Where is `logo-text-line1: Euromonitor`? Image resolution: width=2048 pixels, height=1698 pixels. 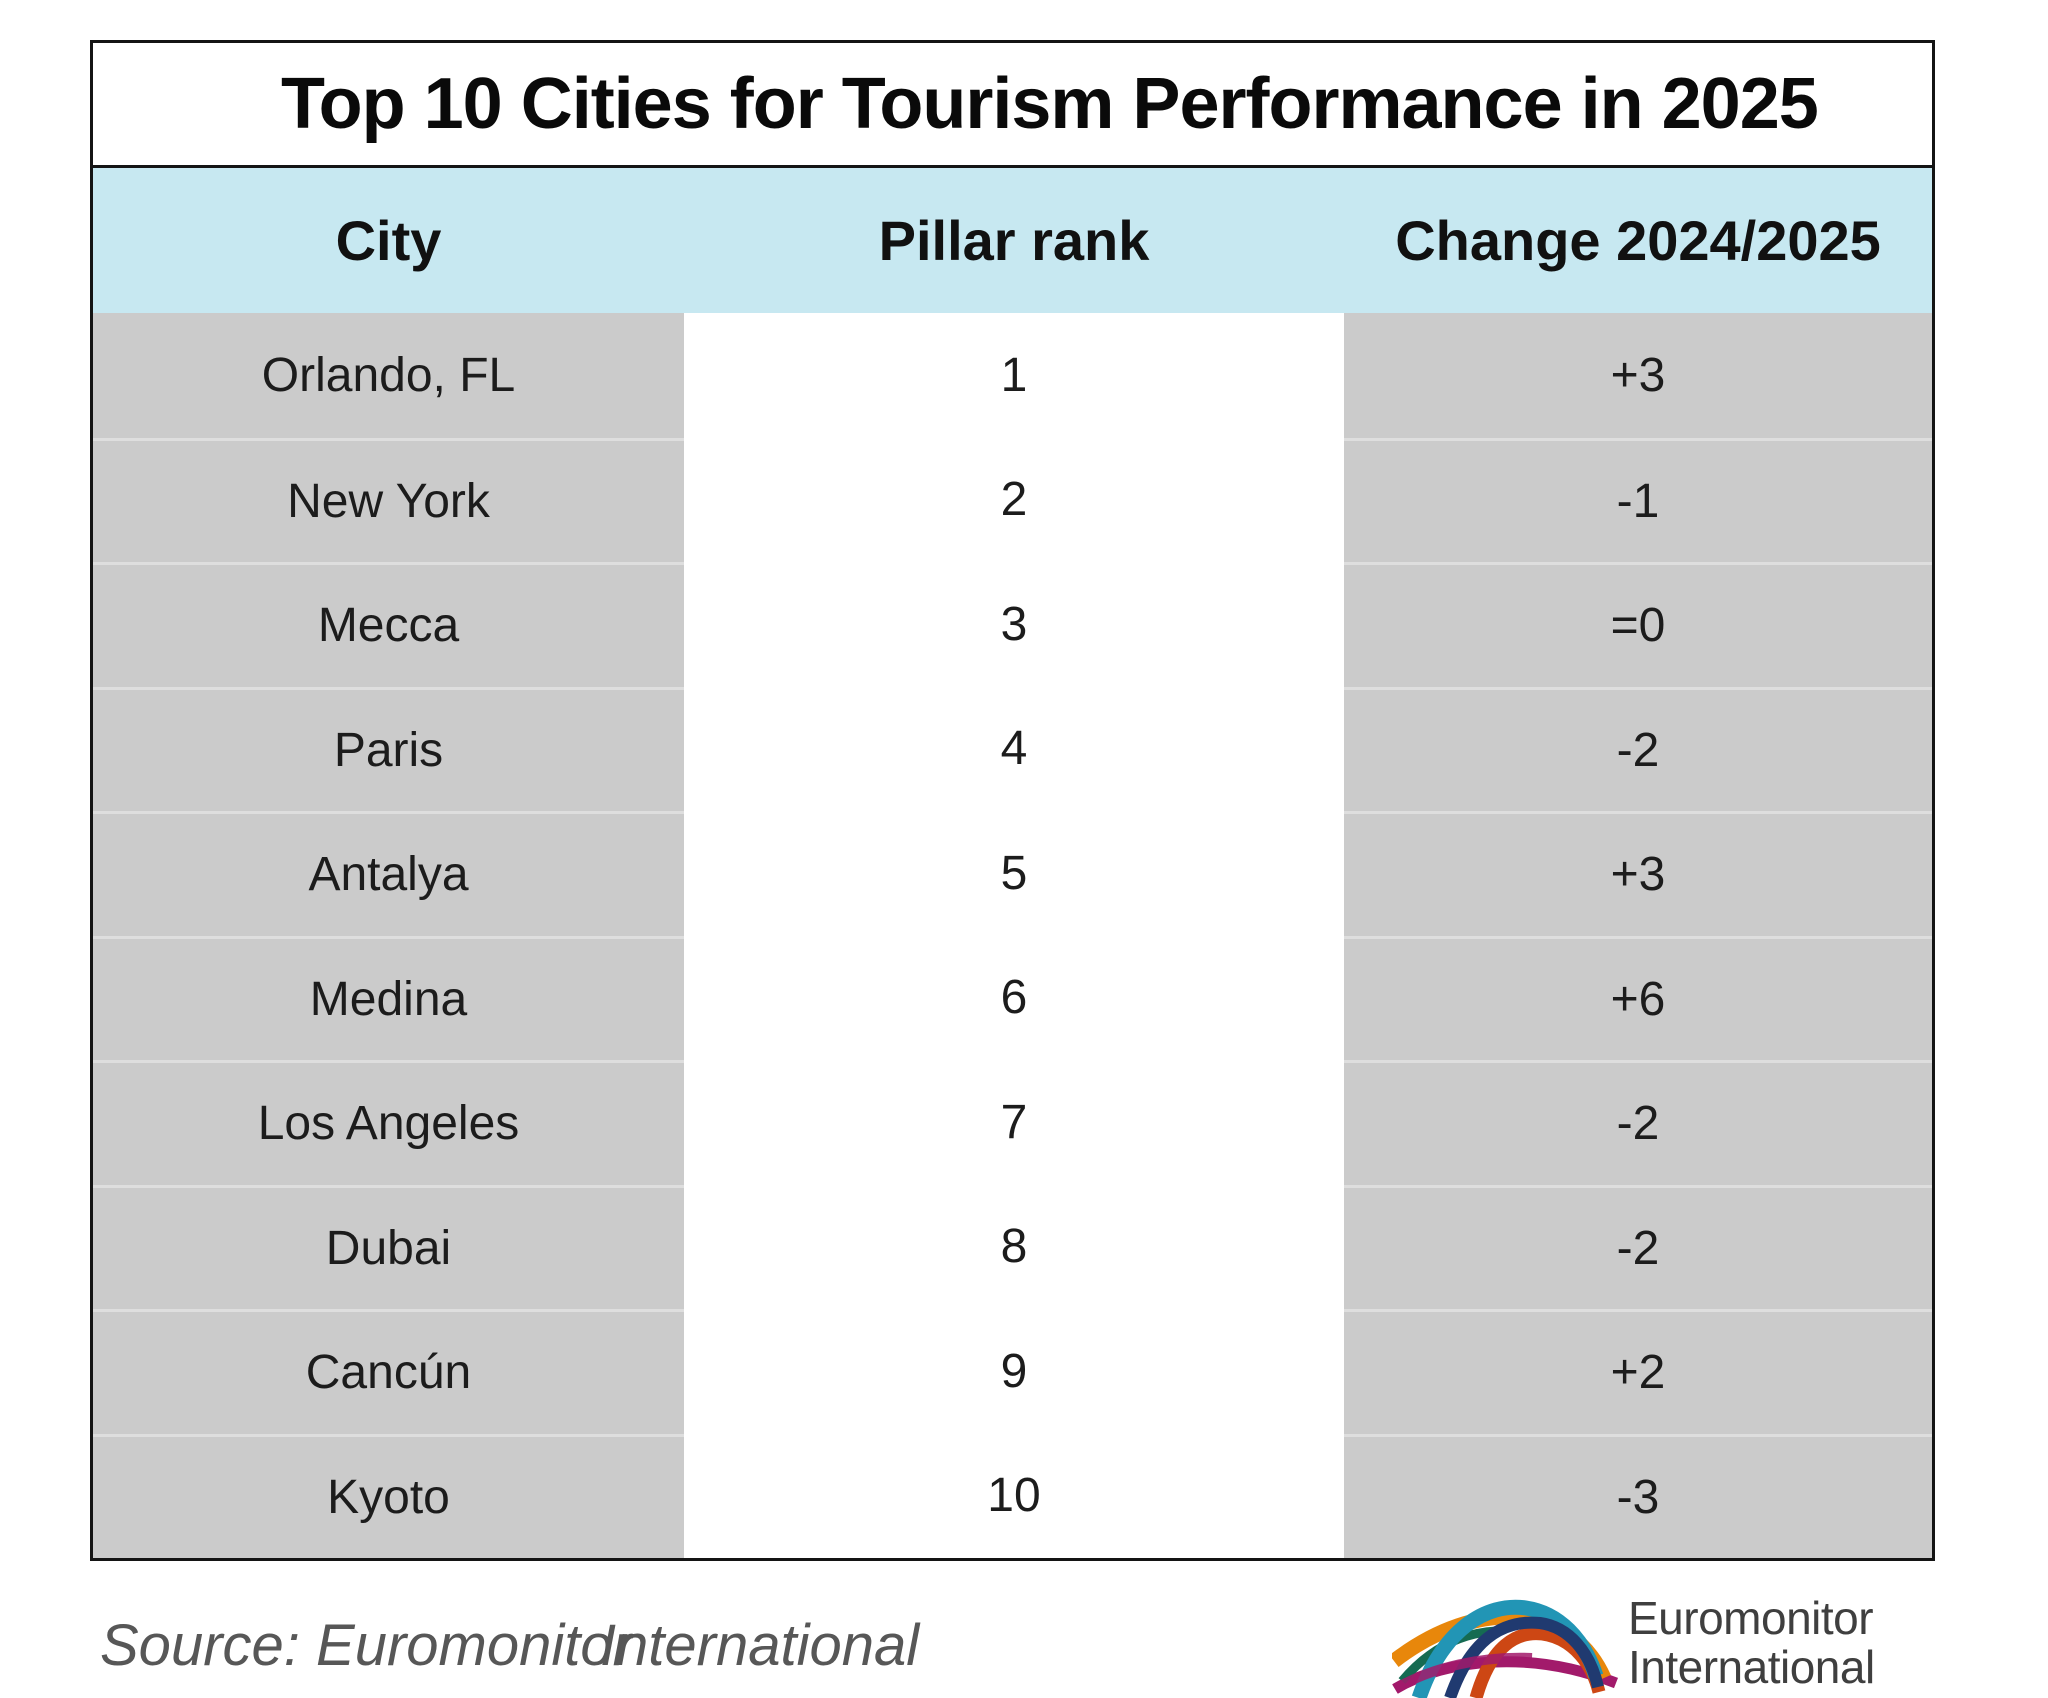
logo-text-line1: Euromonitor is located at coordinates (1751, 1618).